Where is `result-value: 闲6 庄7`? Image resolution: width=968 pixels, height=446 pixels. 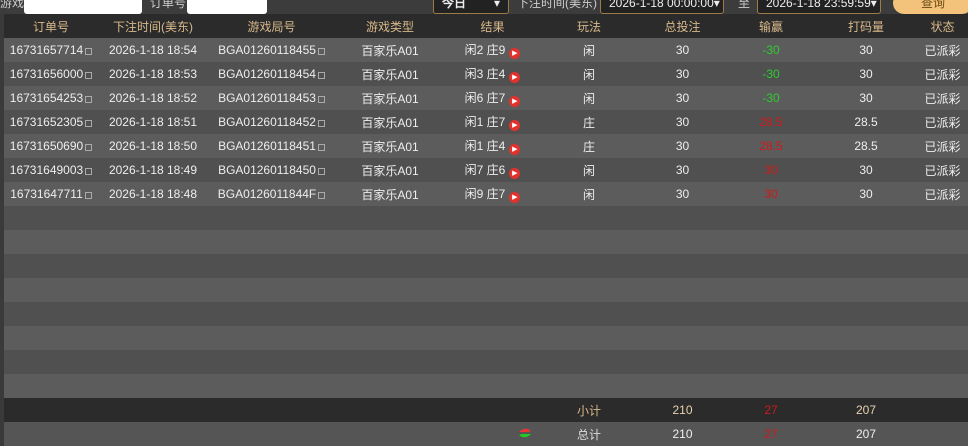 result-value: 闲6 庄7 is located at coordinates (485, 98).